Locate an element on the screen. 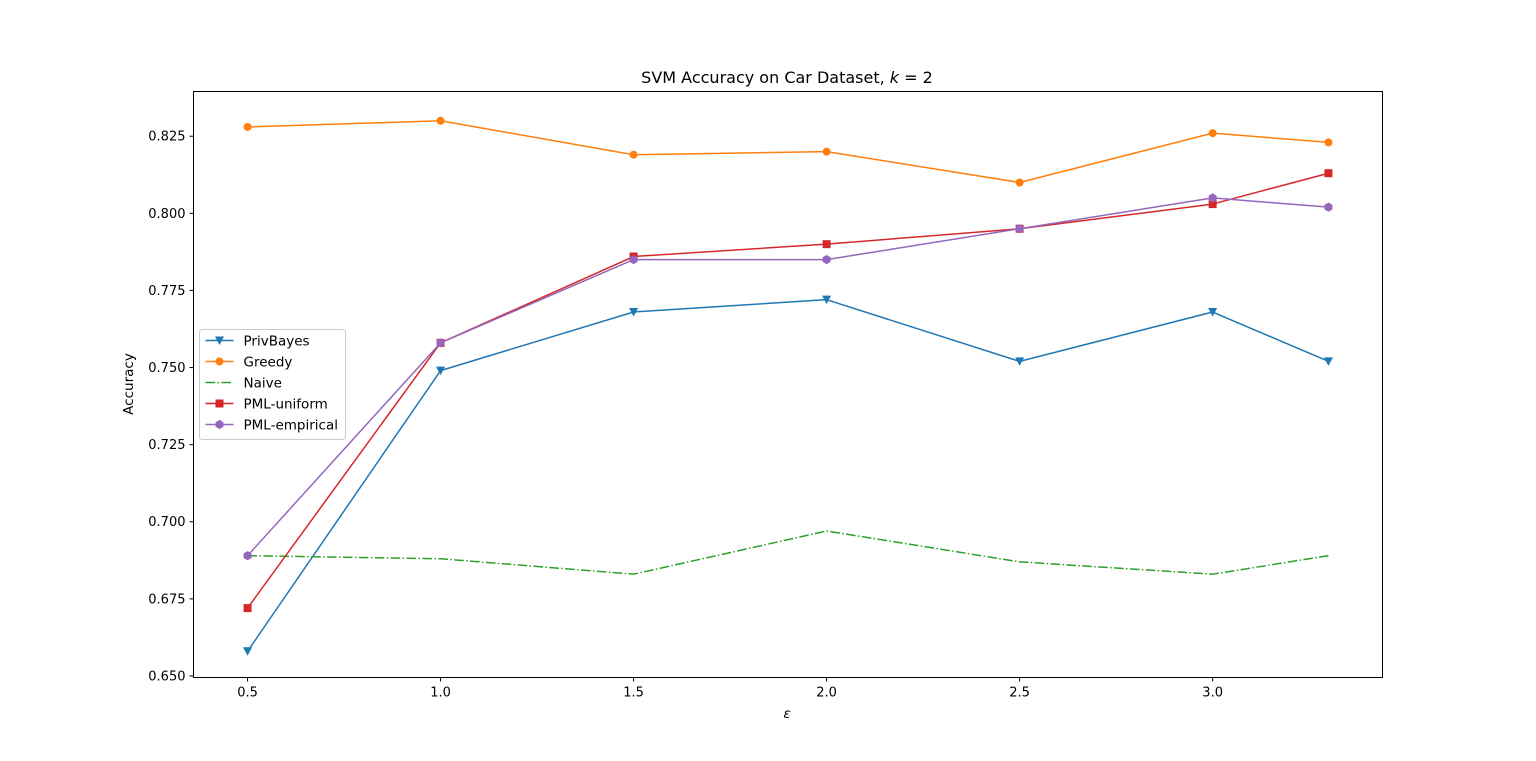 The width and height of the screenshot is (1536, 761). y-tick-label: 0.800 is located at coordinates (166, 214).